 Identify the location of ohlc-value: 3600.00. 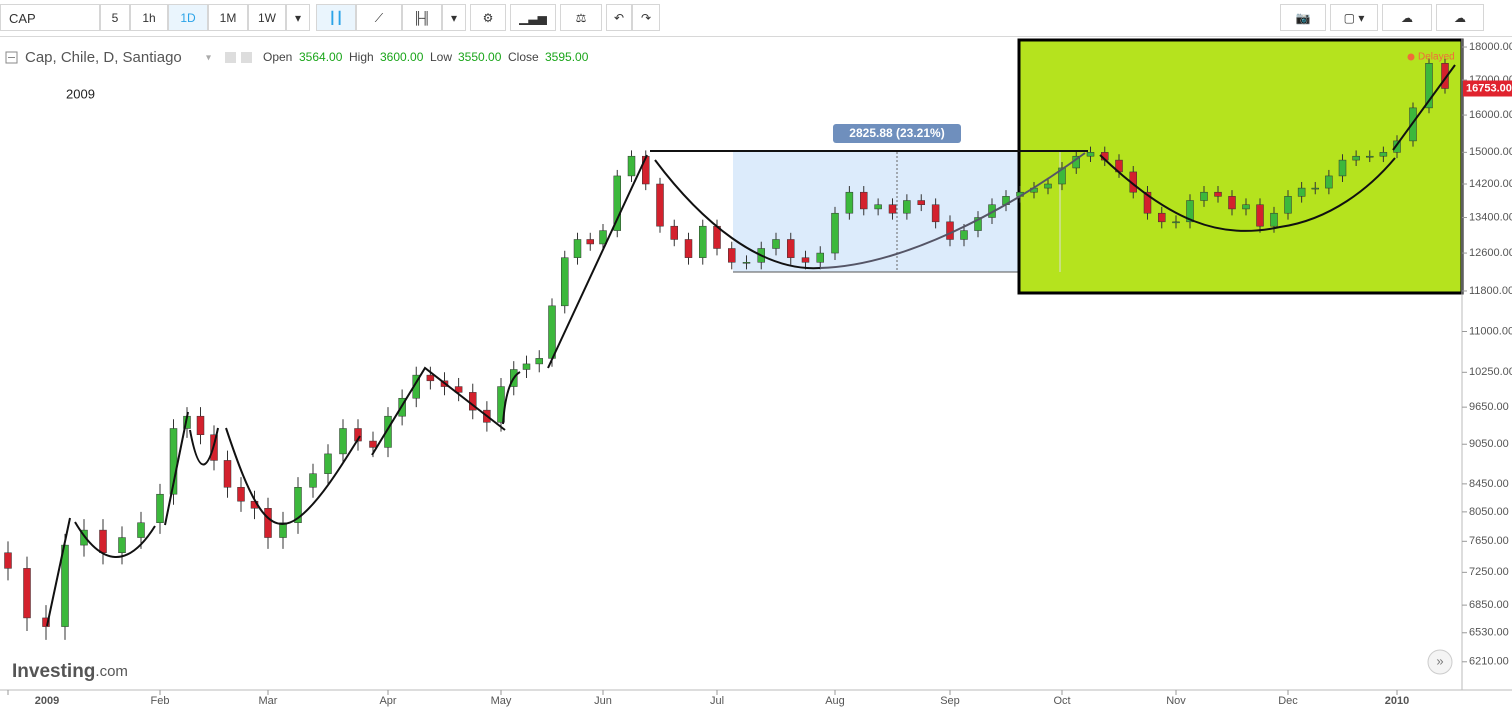
(402, 57).